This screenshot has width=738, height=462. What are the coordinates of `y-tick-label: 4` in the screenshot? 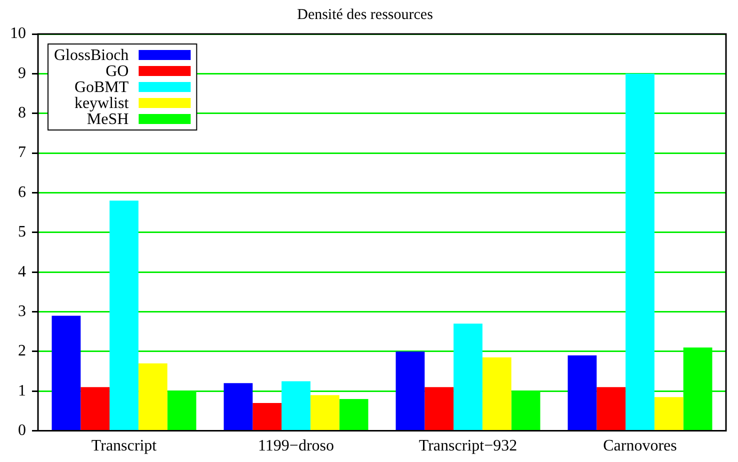 It's located at (22, 271).